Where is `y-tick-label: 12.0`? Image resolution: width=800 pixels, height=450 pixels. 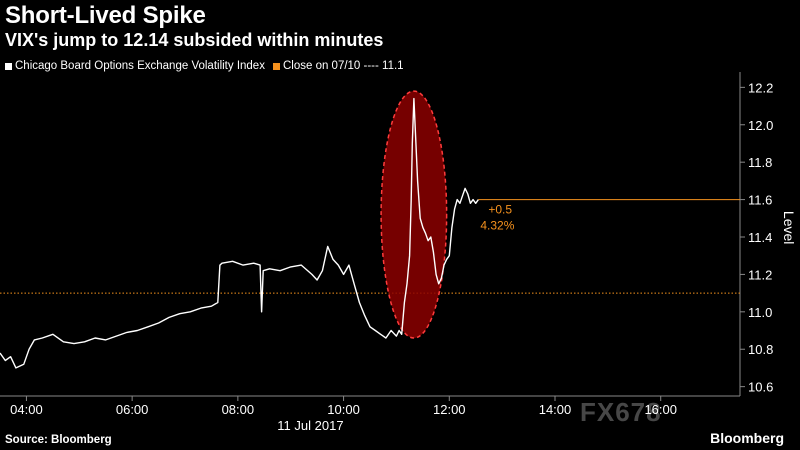 y-tick-label: 12.0 is located at coordinates (760, 125).